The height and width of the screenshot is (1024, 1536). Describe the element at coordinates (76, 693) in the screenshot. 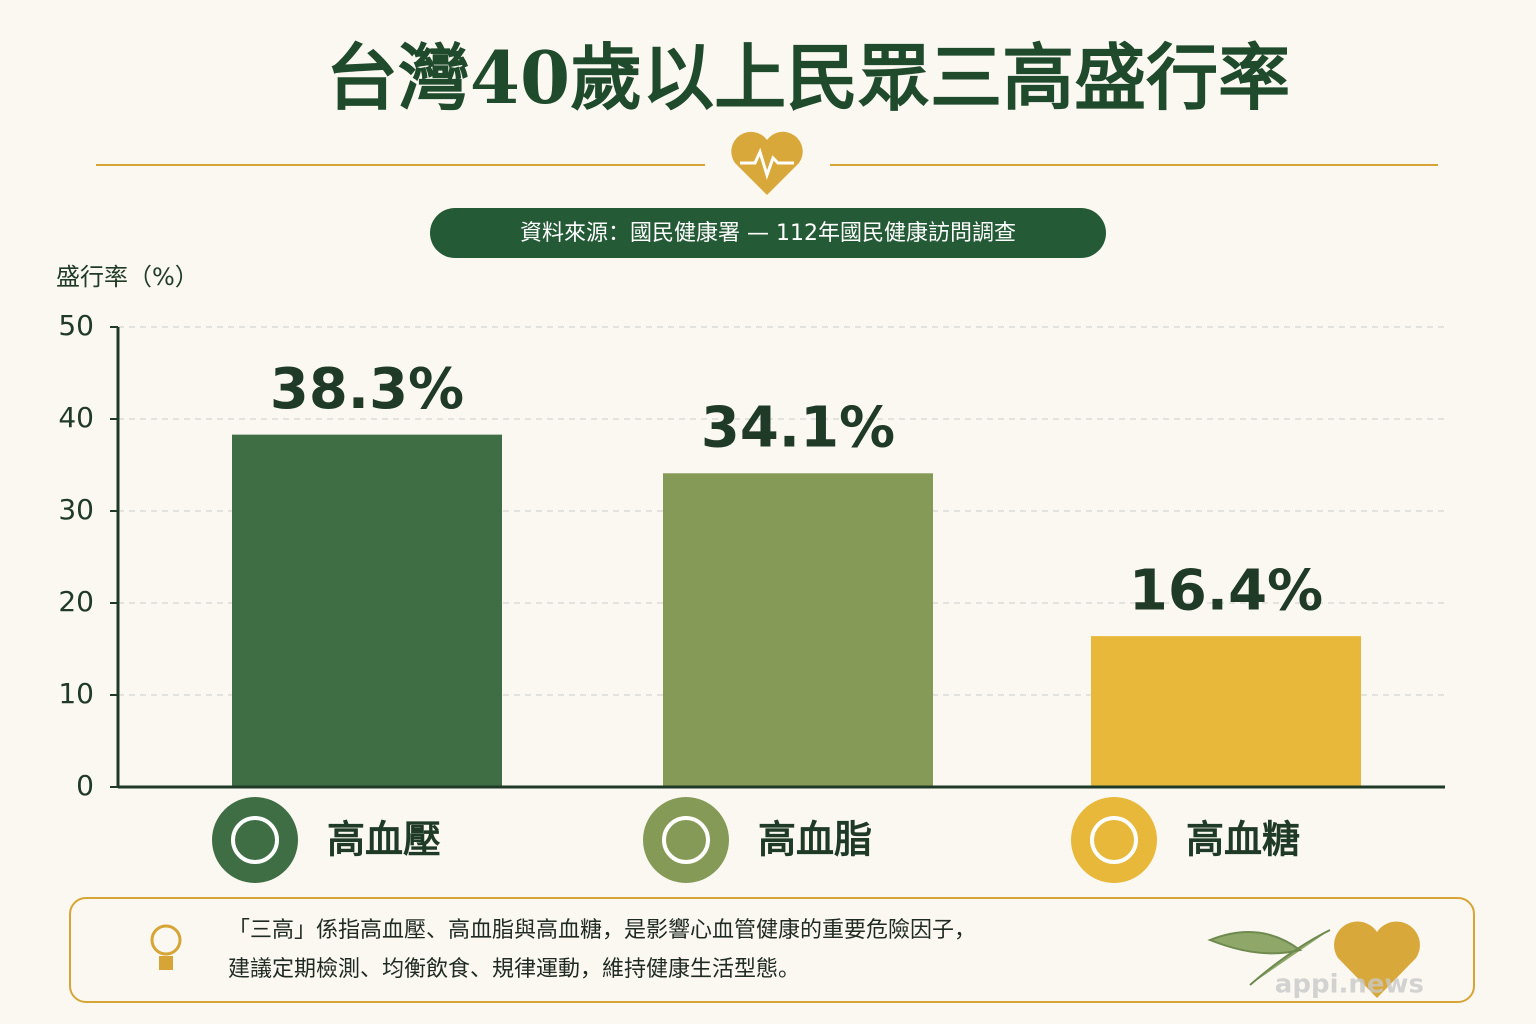

I see `y-tick-label: 10` at that location.